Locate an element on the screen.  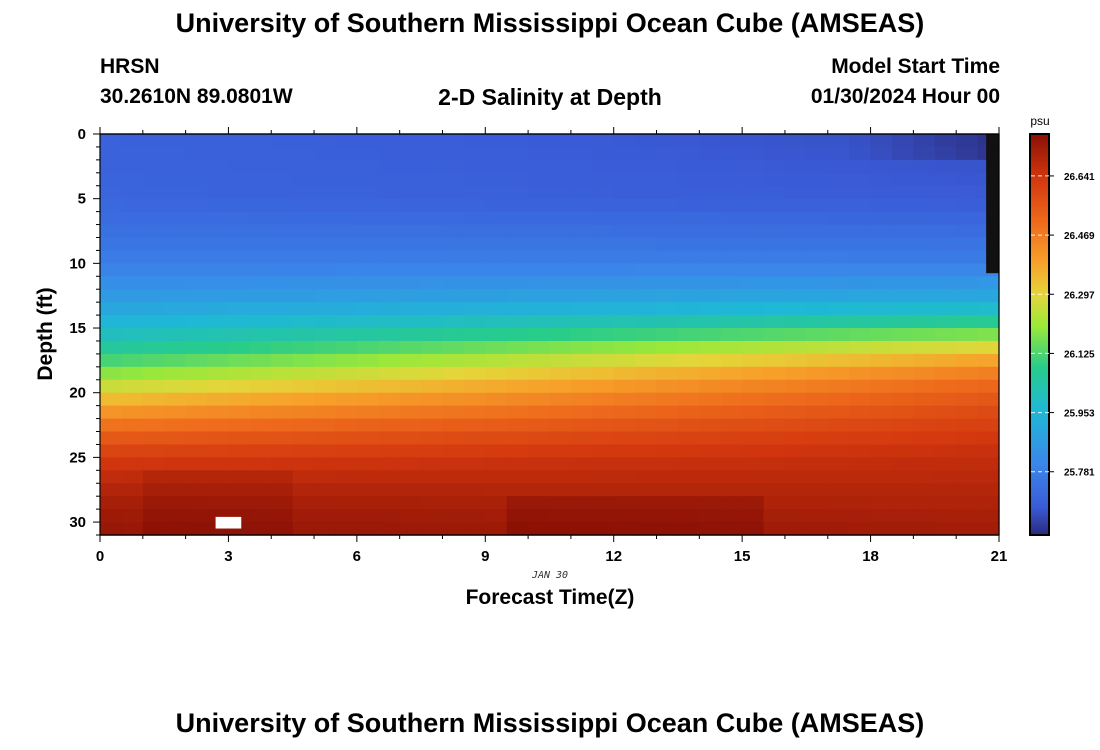
date-label: JAN 30 is located at coordinates (549, 575).